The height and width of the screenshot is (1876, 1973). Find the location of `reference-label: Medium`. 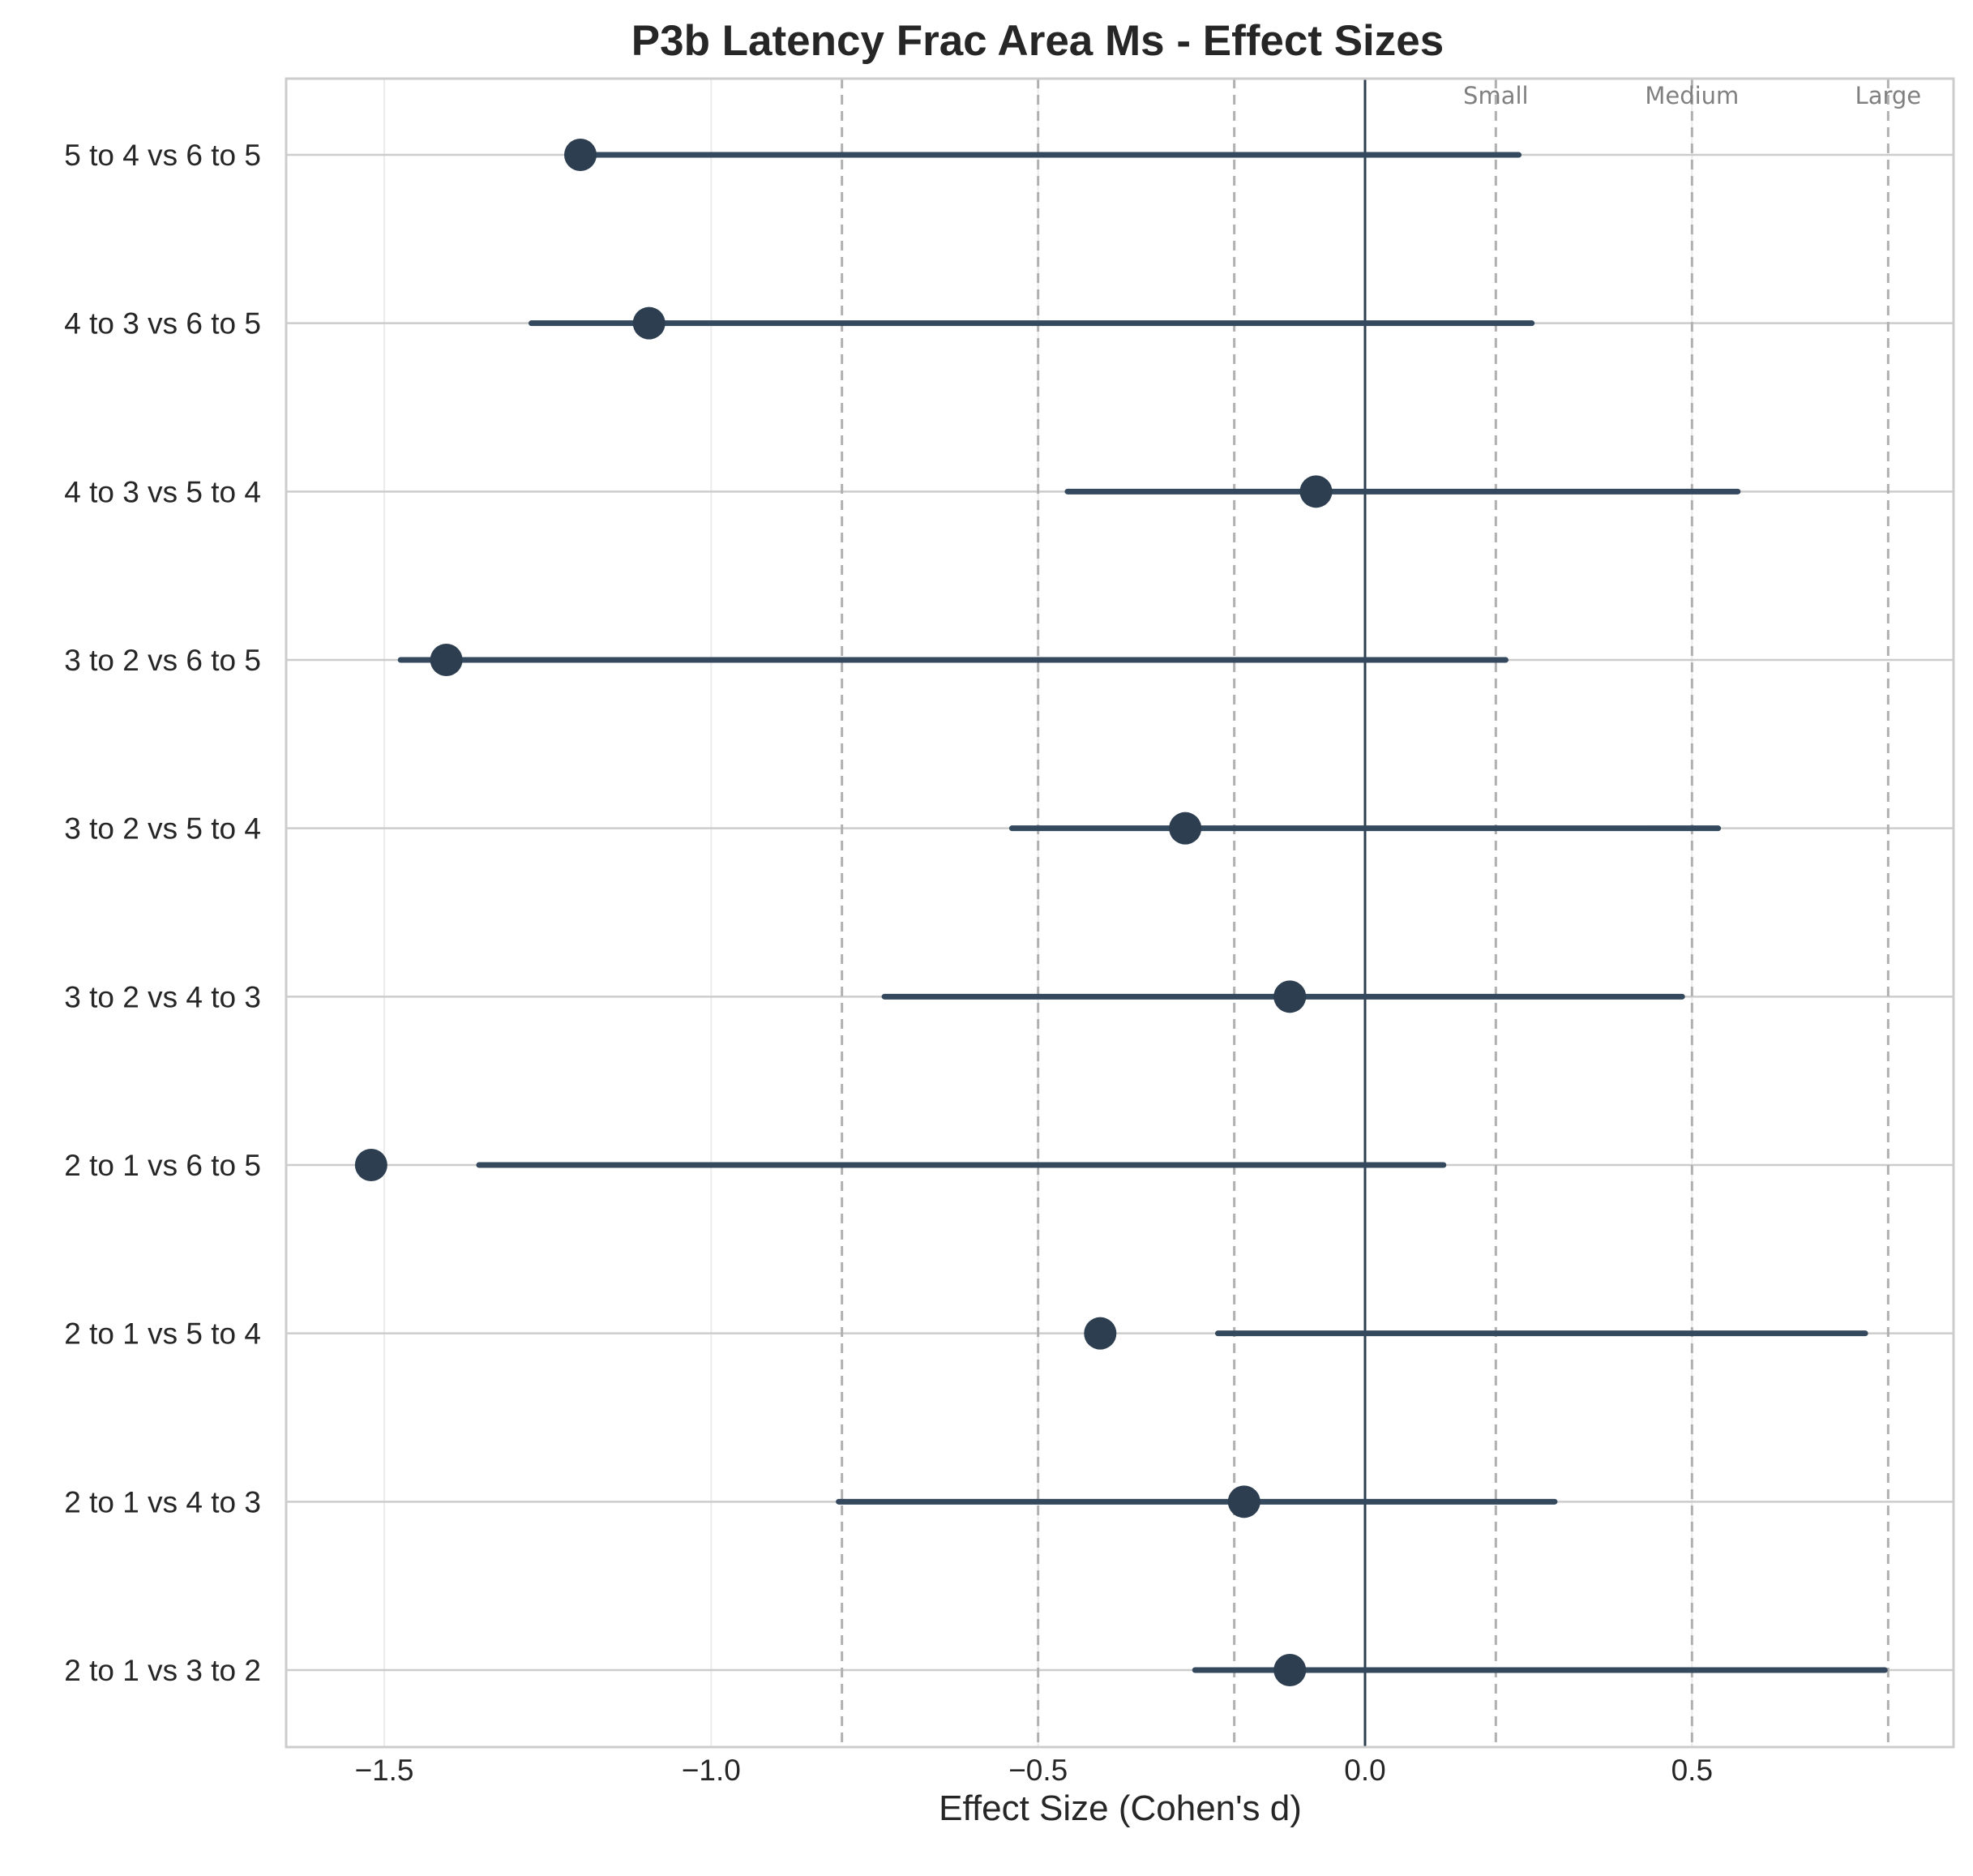

reference-label: Medium is located at coordinates (1692, 95).